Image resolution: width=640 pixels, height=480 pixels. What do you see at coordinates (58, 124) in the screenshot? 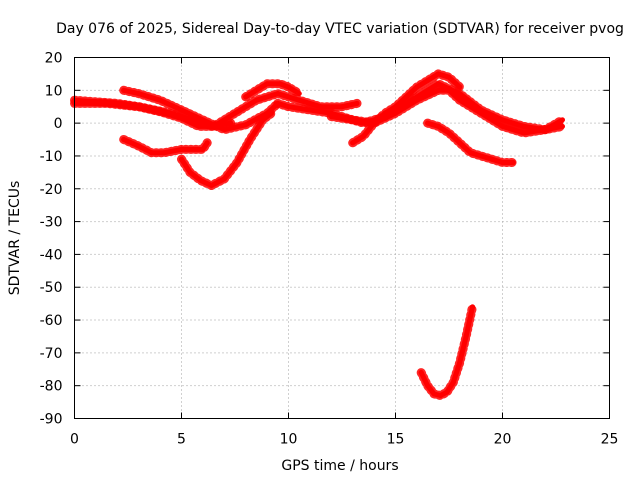
I see `y-tick-label: 0` at bounding box center [58, 124].